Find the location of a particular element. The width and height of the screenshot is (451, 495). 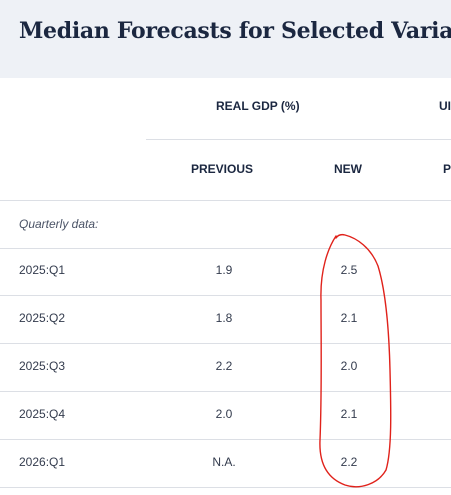

subheader-new: NEW is located at coordinates (348, 169).